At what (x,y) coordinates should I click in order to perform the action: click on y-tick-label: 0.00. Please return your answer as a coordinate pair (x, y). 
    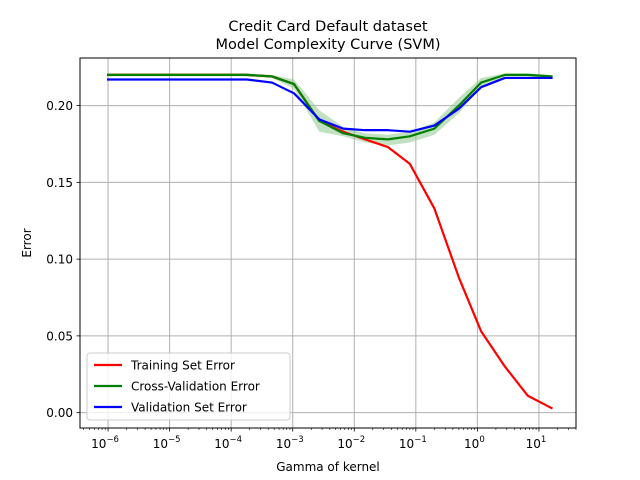
    Looking at the image, I should click on (59, 413).